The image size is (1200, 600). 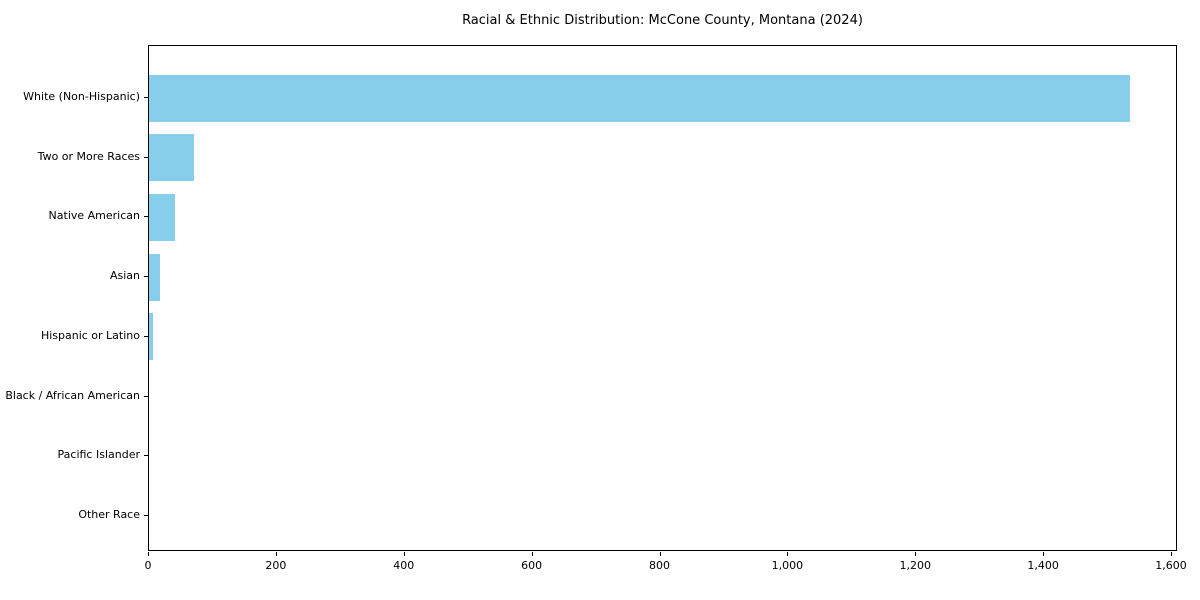 I want to click on y-tick-label: White (Non-Hispanic), so click(x=81, y=96).